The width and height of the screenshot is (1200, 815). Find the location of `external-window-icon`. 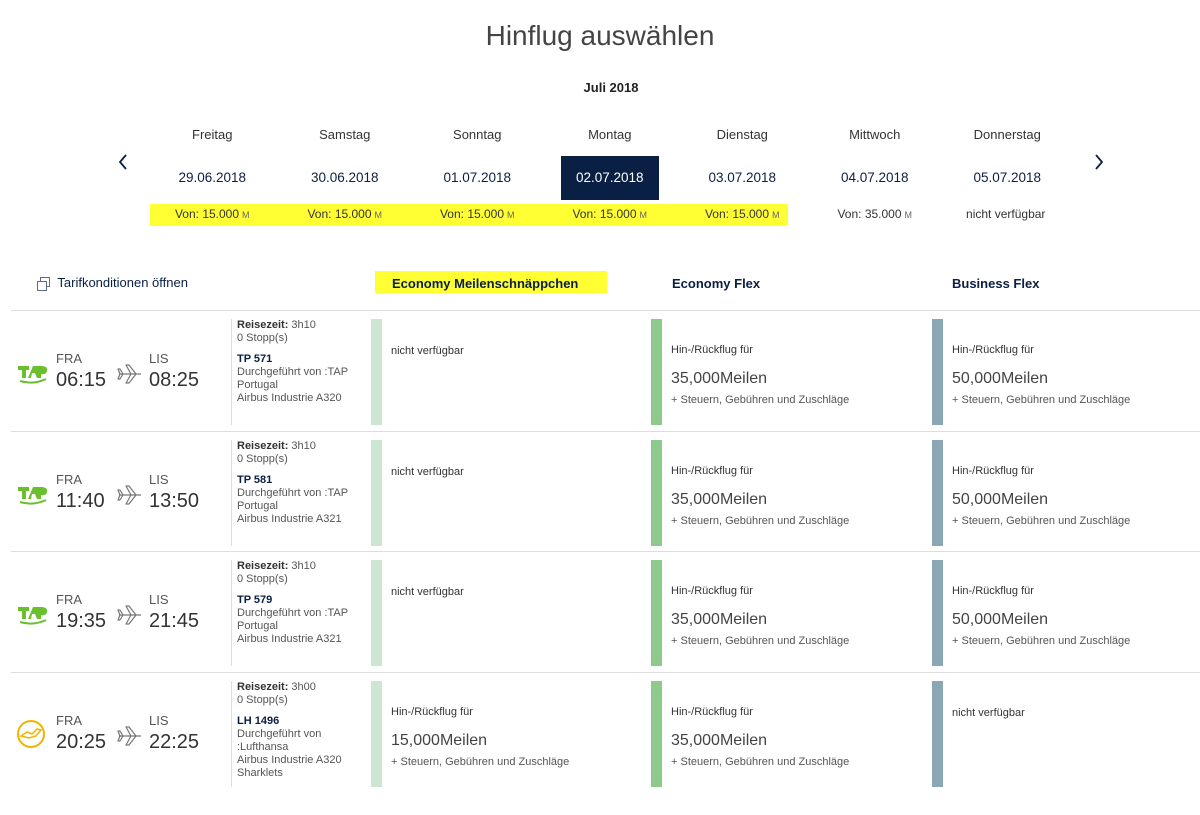

external-window-icon is located at coordinates (43, 284).